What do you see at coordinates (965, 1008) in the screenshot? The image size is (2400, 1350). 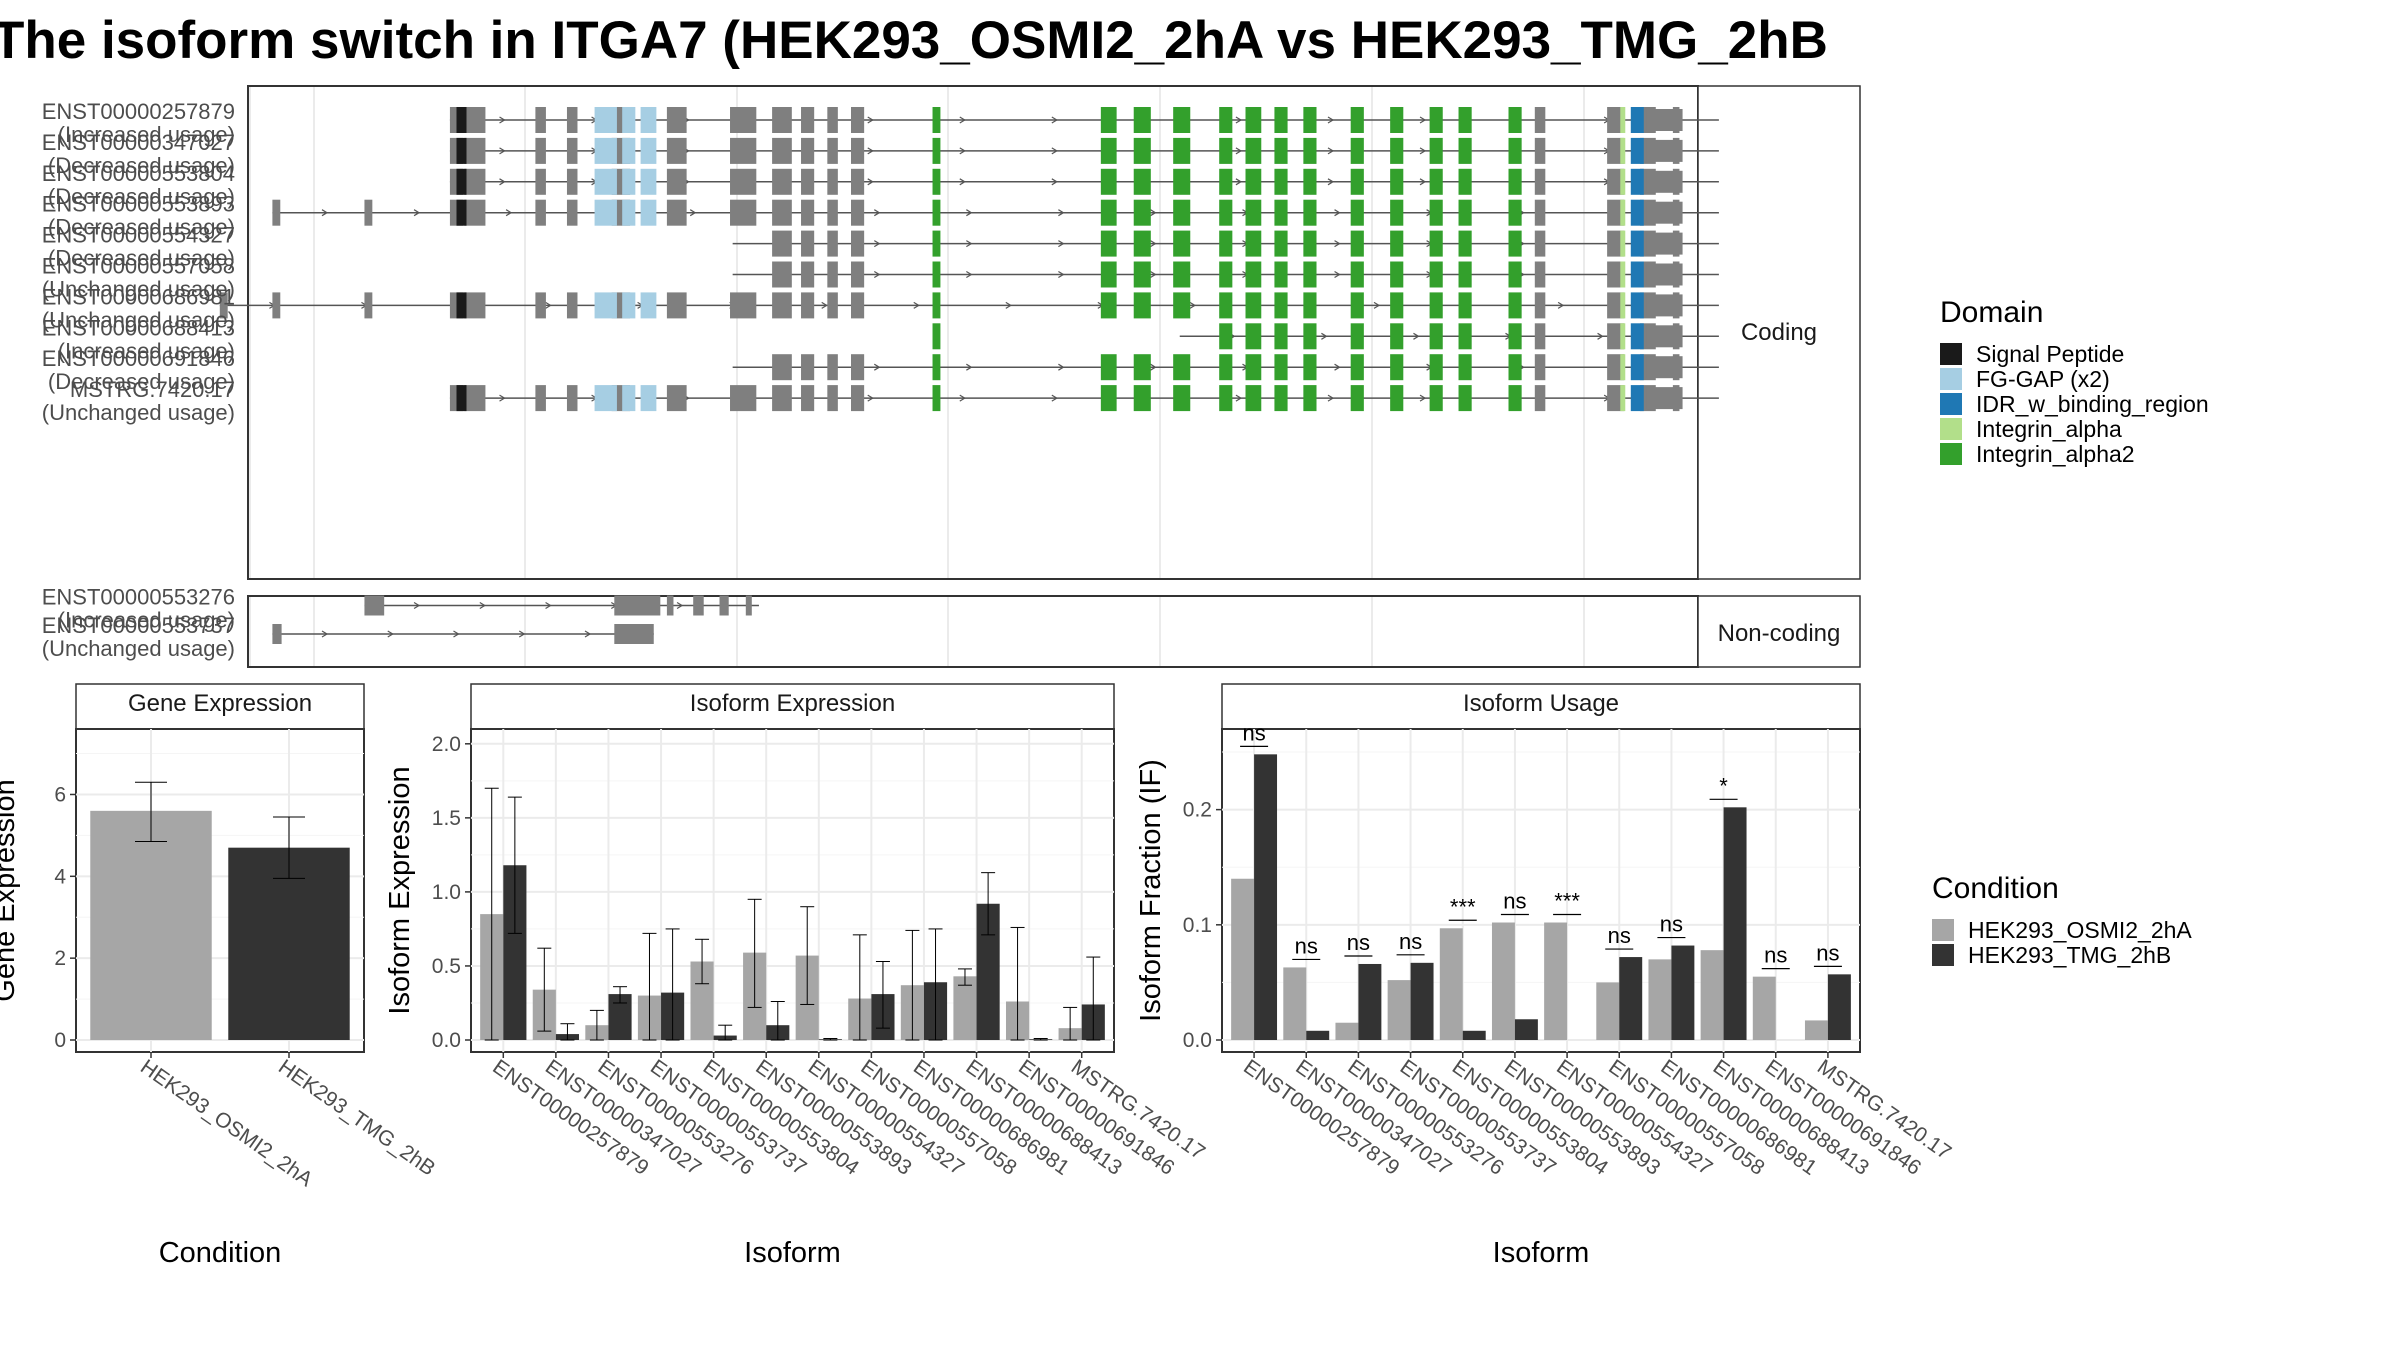 I see `bar-ENST00000688413-HEK293_OSMI2_2hA` at bounding box center [965, 1008].